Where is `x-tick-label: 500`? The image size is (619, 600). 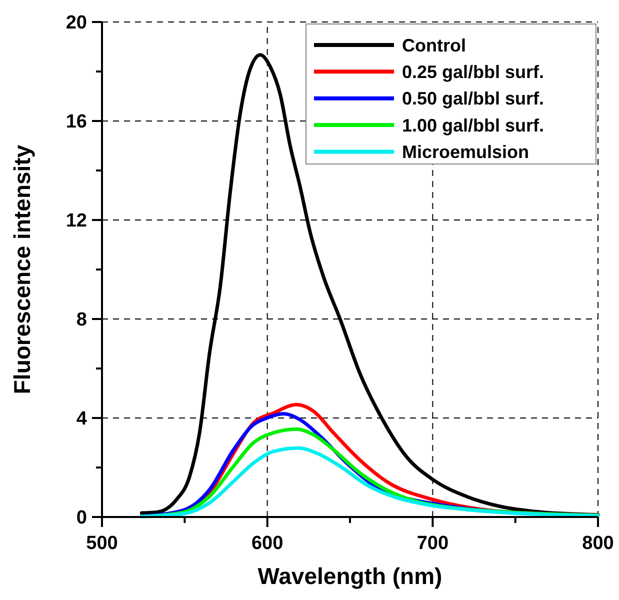 x-tick-label: 500 is located at coordinates (102, 543).